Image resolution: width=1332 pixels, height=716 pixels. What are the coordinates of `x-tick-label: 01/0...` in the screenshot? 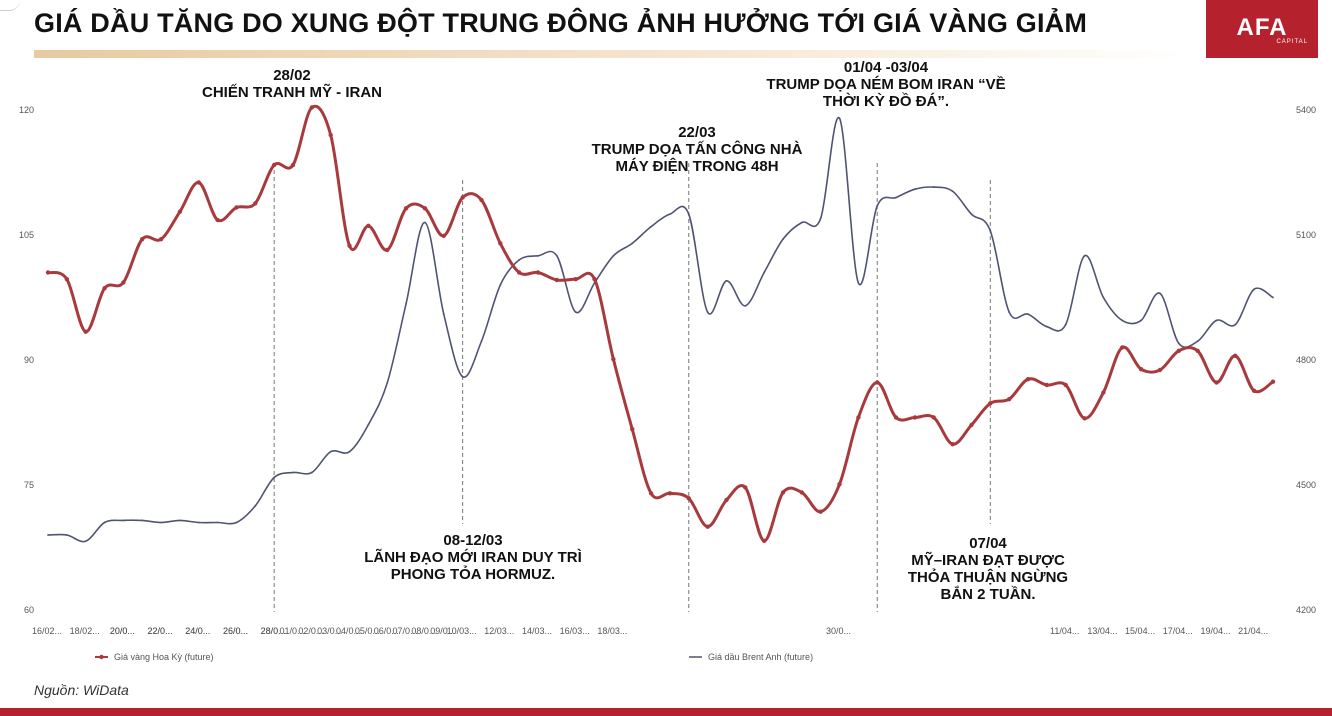 It's located at (291, 631).